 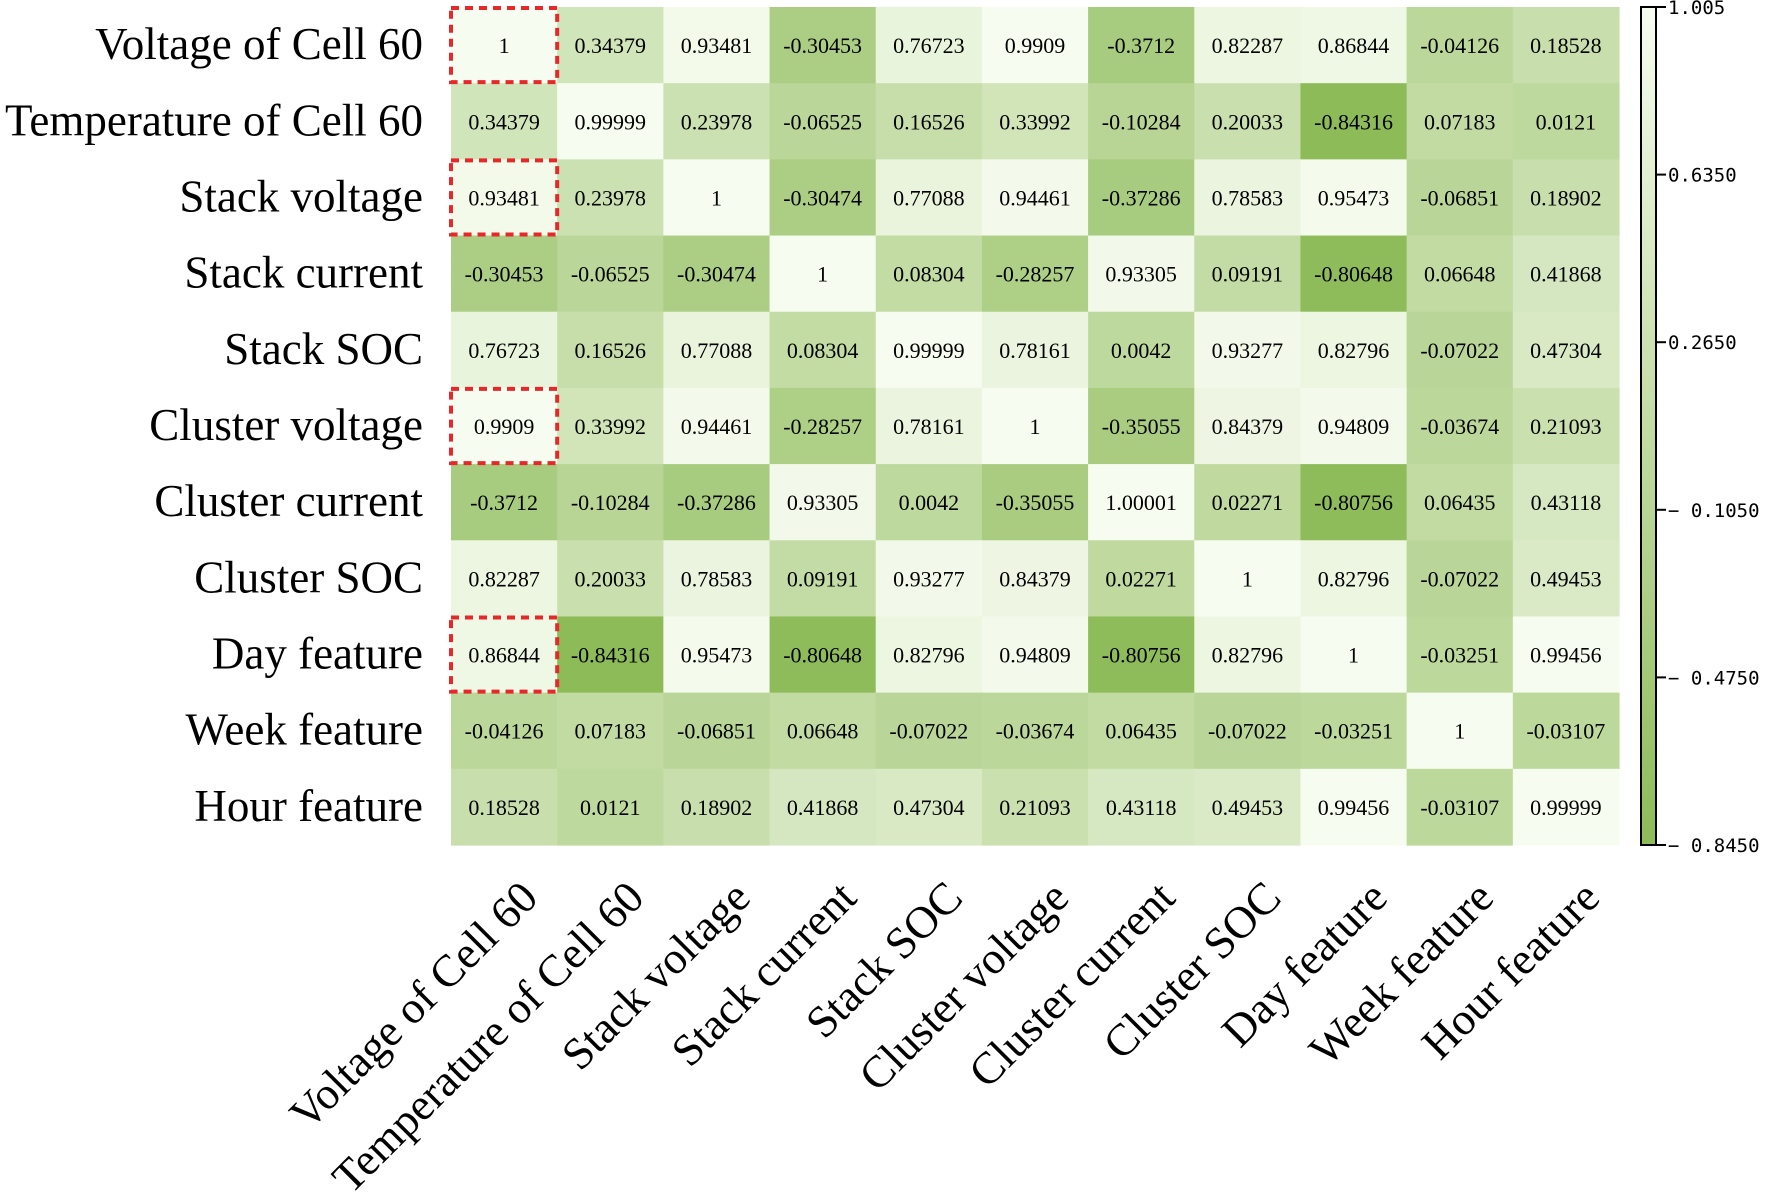 I want to click on heatmap-cell-r4-c5, so click(x=1035, y=350).